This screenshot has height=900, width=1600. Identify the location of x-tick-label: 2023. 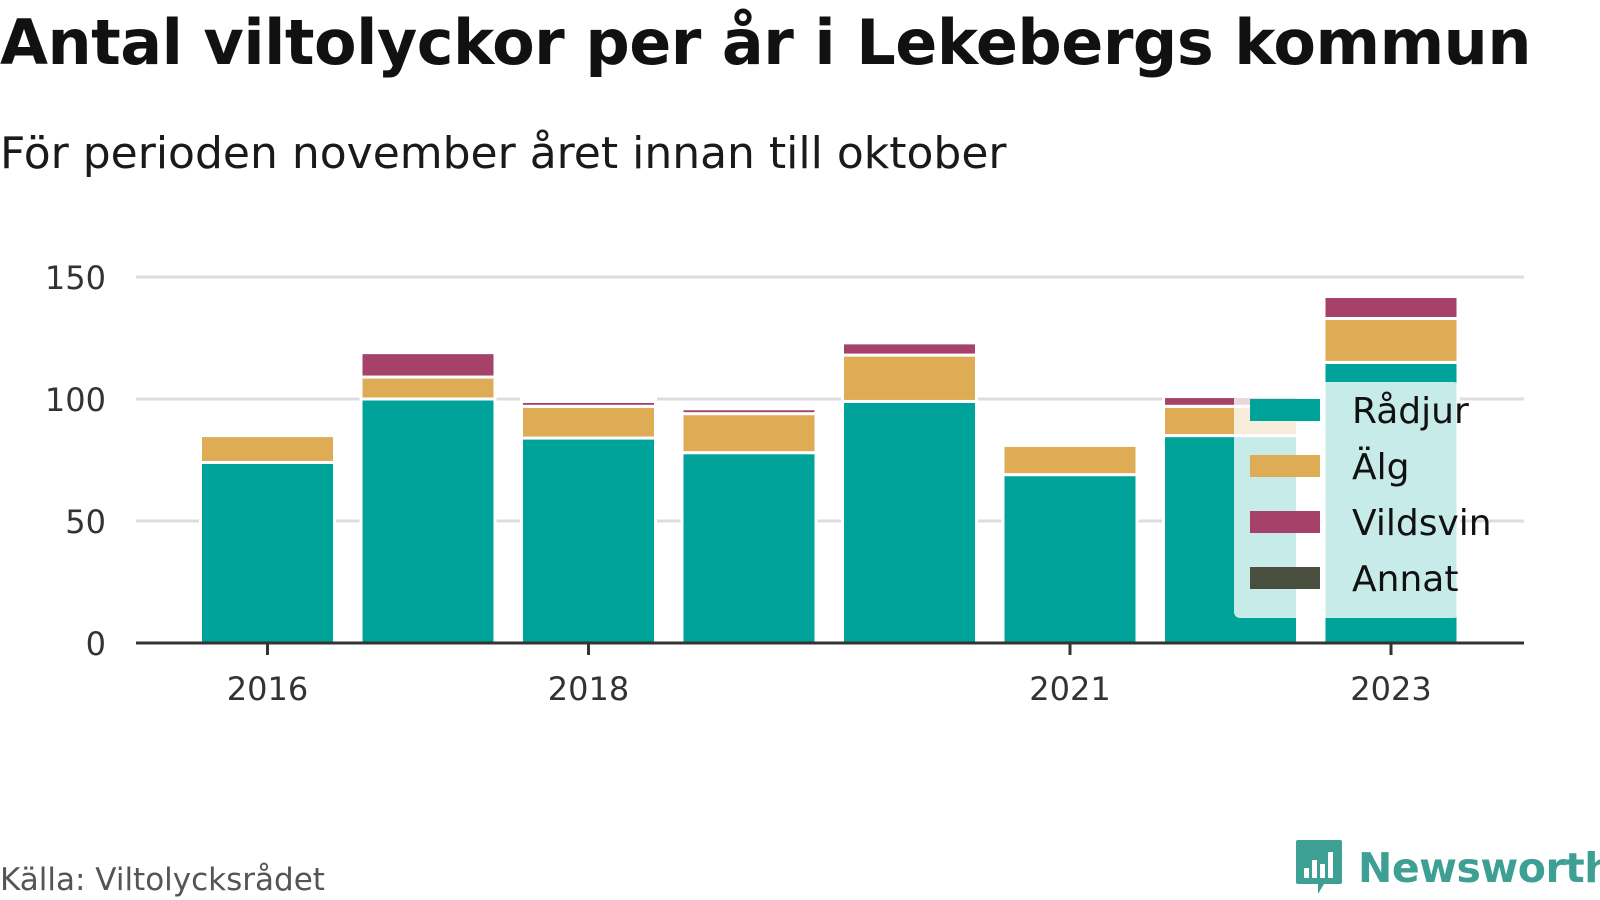
(1390, 689).